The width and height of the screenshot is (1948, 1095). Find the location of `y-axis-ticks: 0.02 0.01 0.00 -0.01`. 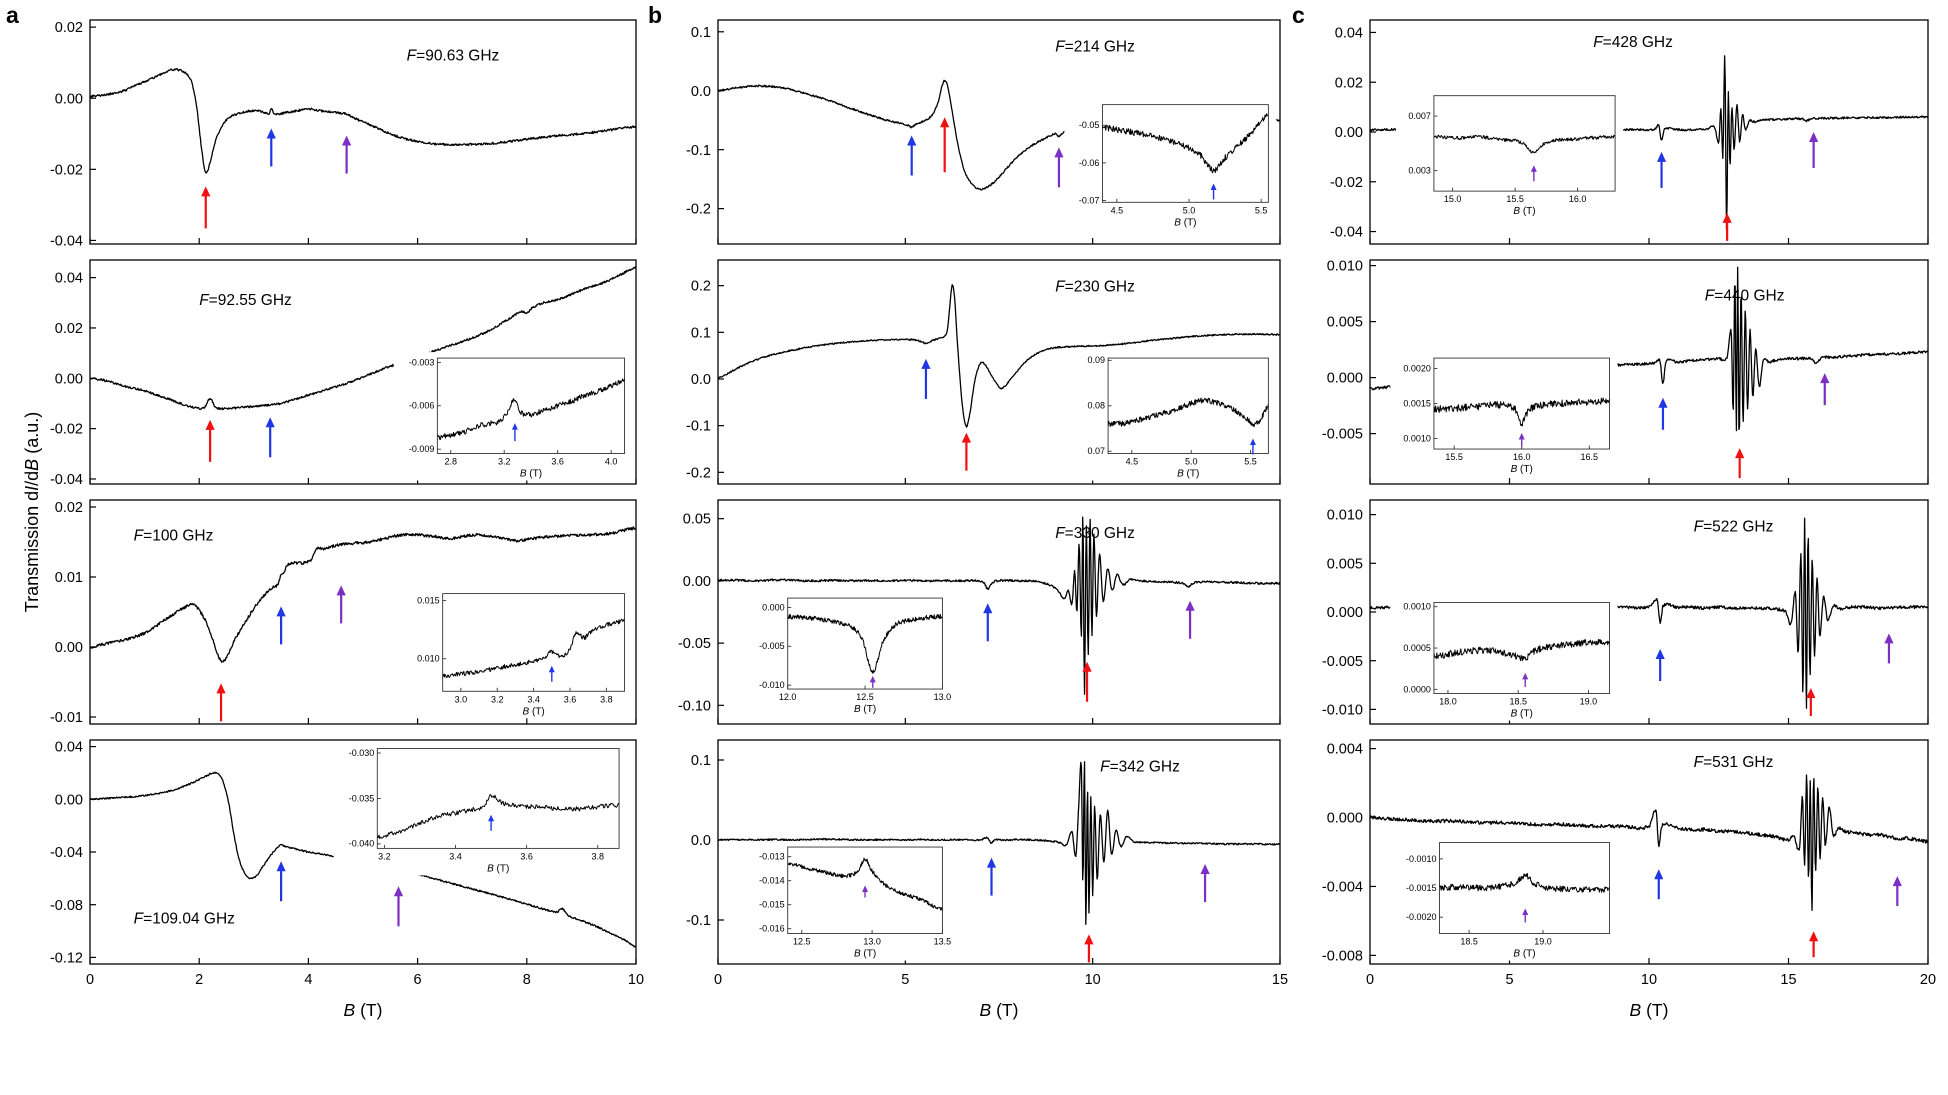

y-axis-ticks: 0.02 0.01 0.00 -0.01 is located at coordinates (73, 613).